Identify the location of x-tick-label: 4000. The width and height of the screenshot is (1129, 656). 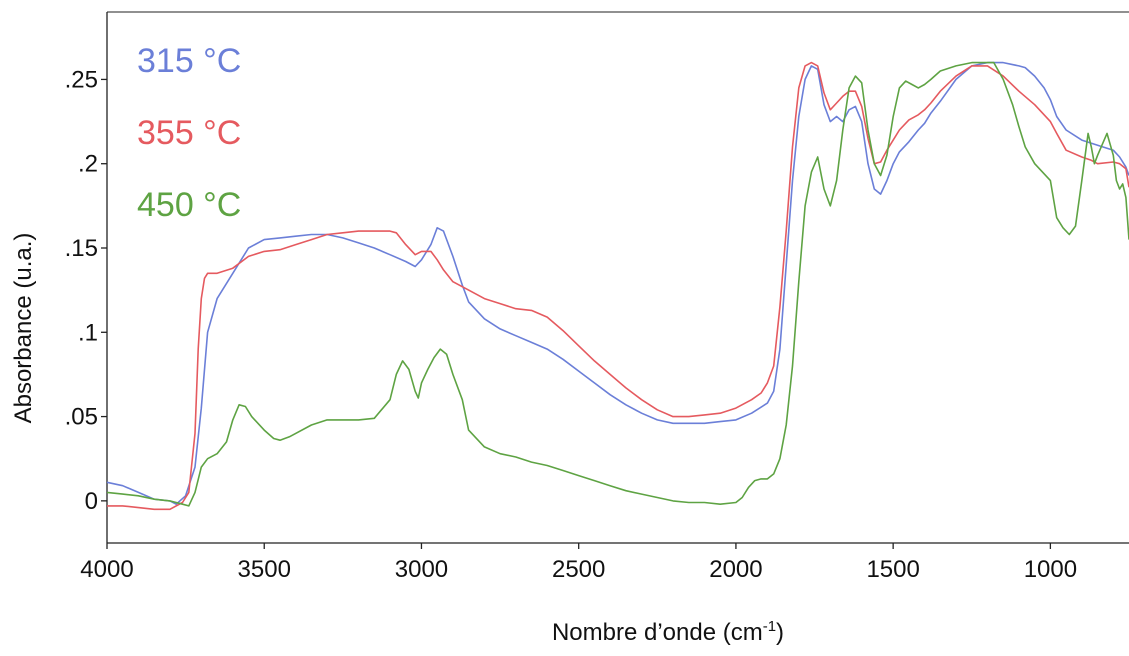
(106, 569).